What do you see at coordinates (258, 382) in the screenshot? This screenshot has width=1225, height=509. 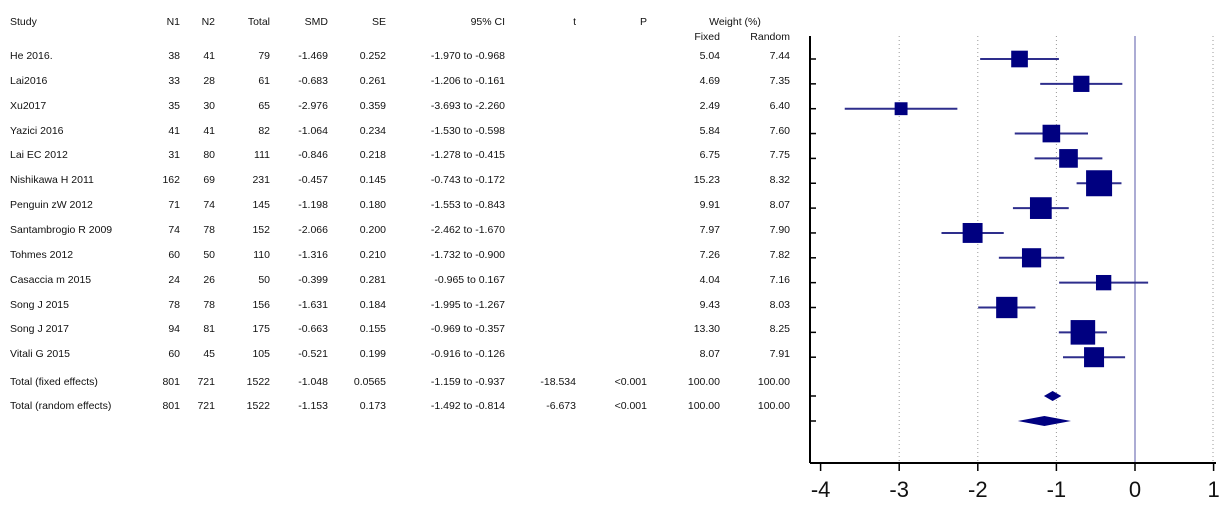 I see `cell-total: 1522` at bounding box center [258, 382].